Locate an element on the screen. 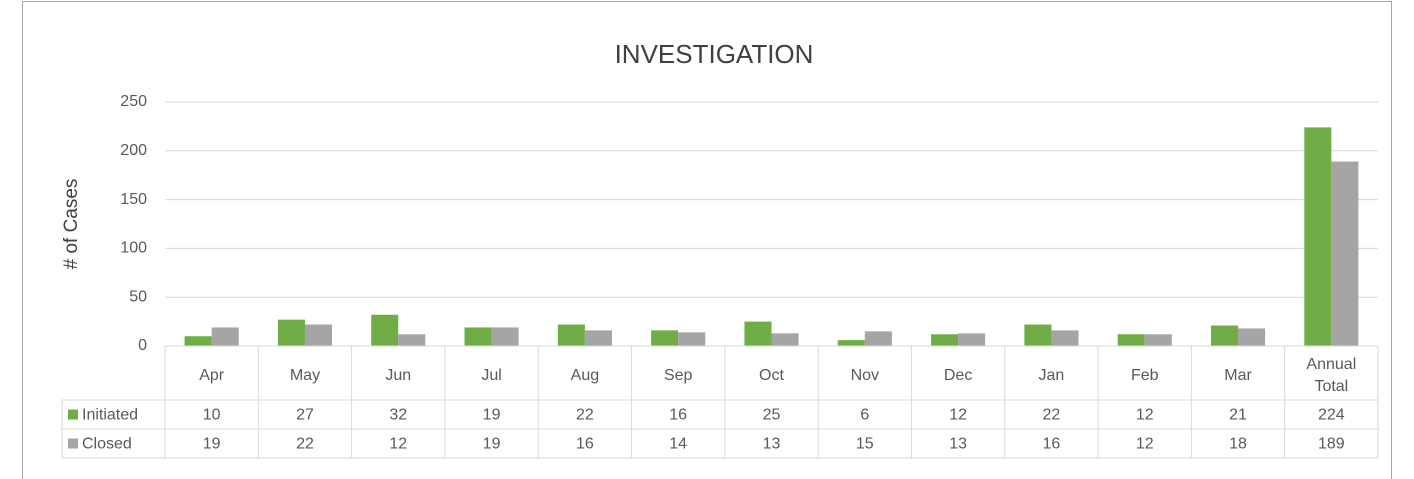 The width and height of the screenshot is (1414, 479). x-tick-label: Annual Total is located at coordinates (1331, 375).